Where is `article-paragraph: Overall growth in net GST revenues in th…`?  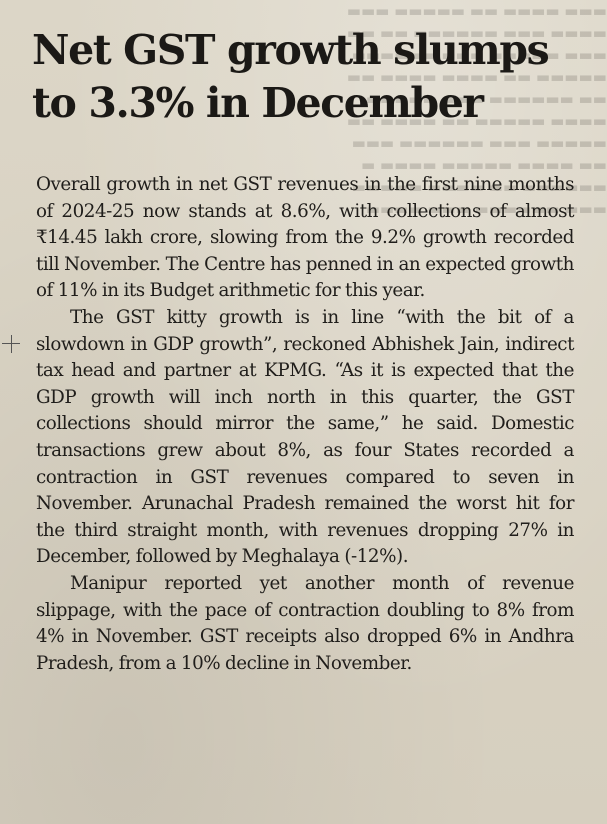
article-paragraph: Overall growth in net GST revenues in th… is located at coordinates (305, 238).